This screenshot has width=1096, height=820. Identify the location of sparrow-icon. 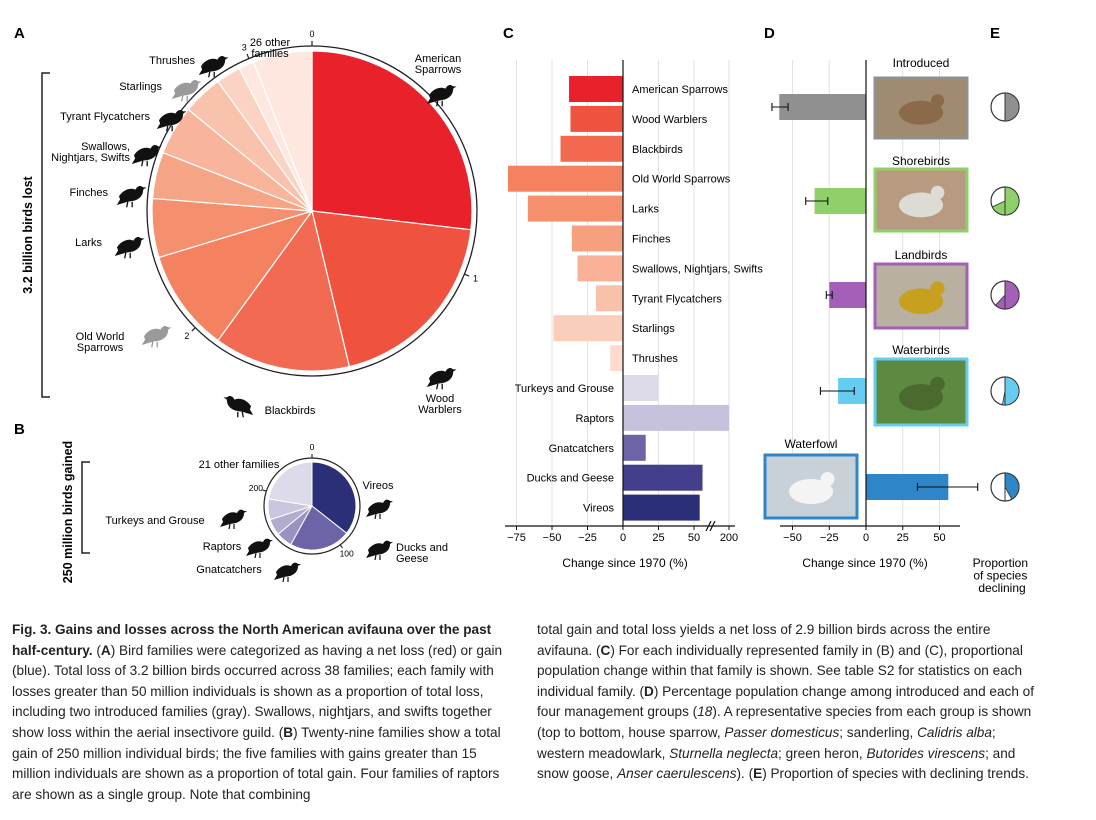
(441, 95).